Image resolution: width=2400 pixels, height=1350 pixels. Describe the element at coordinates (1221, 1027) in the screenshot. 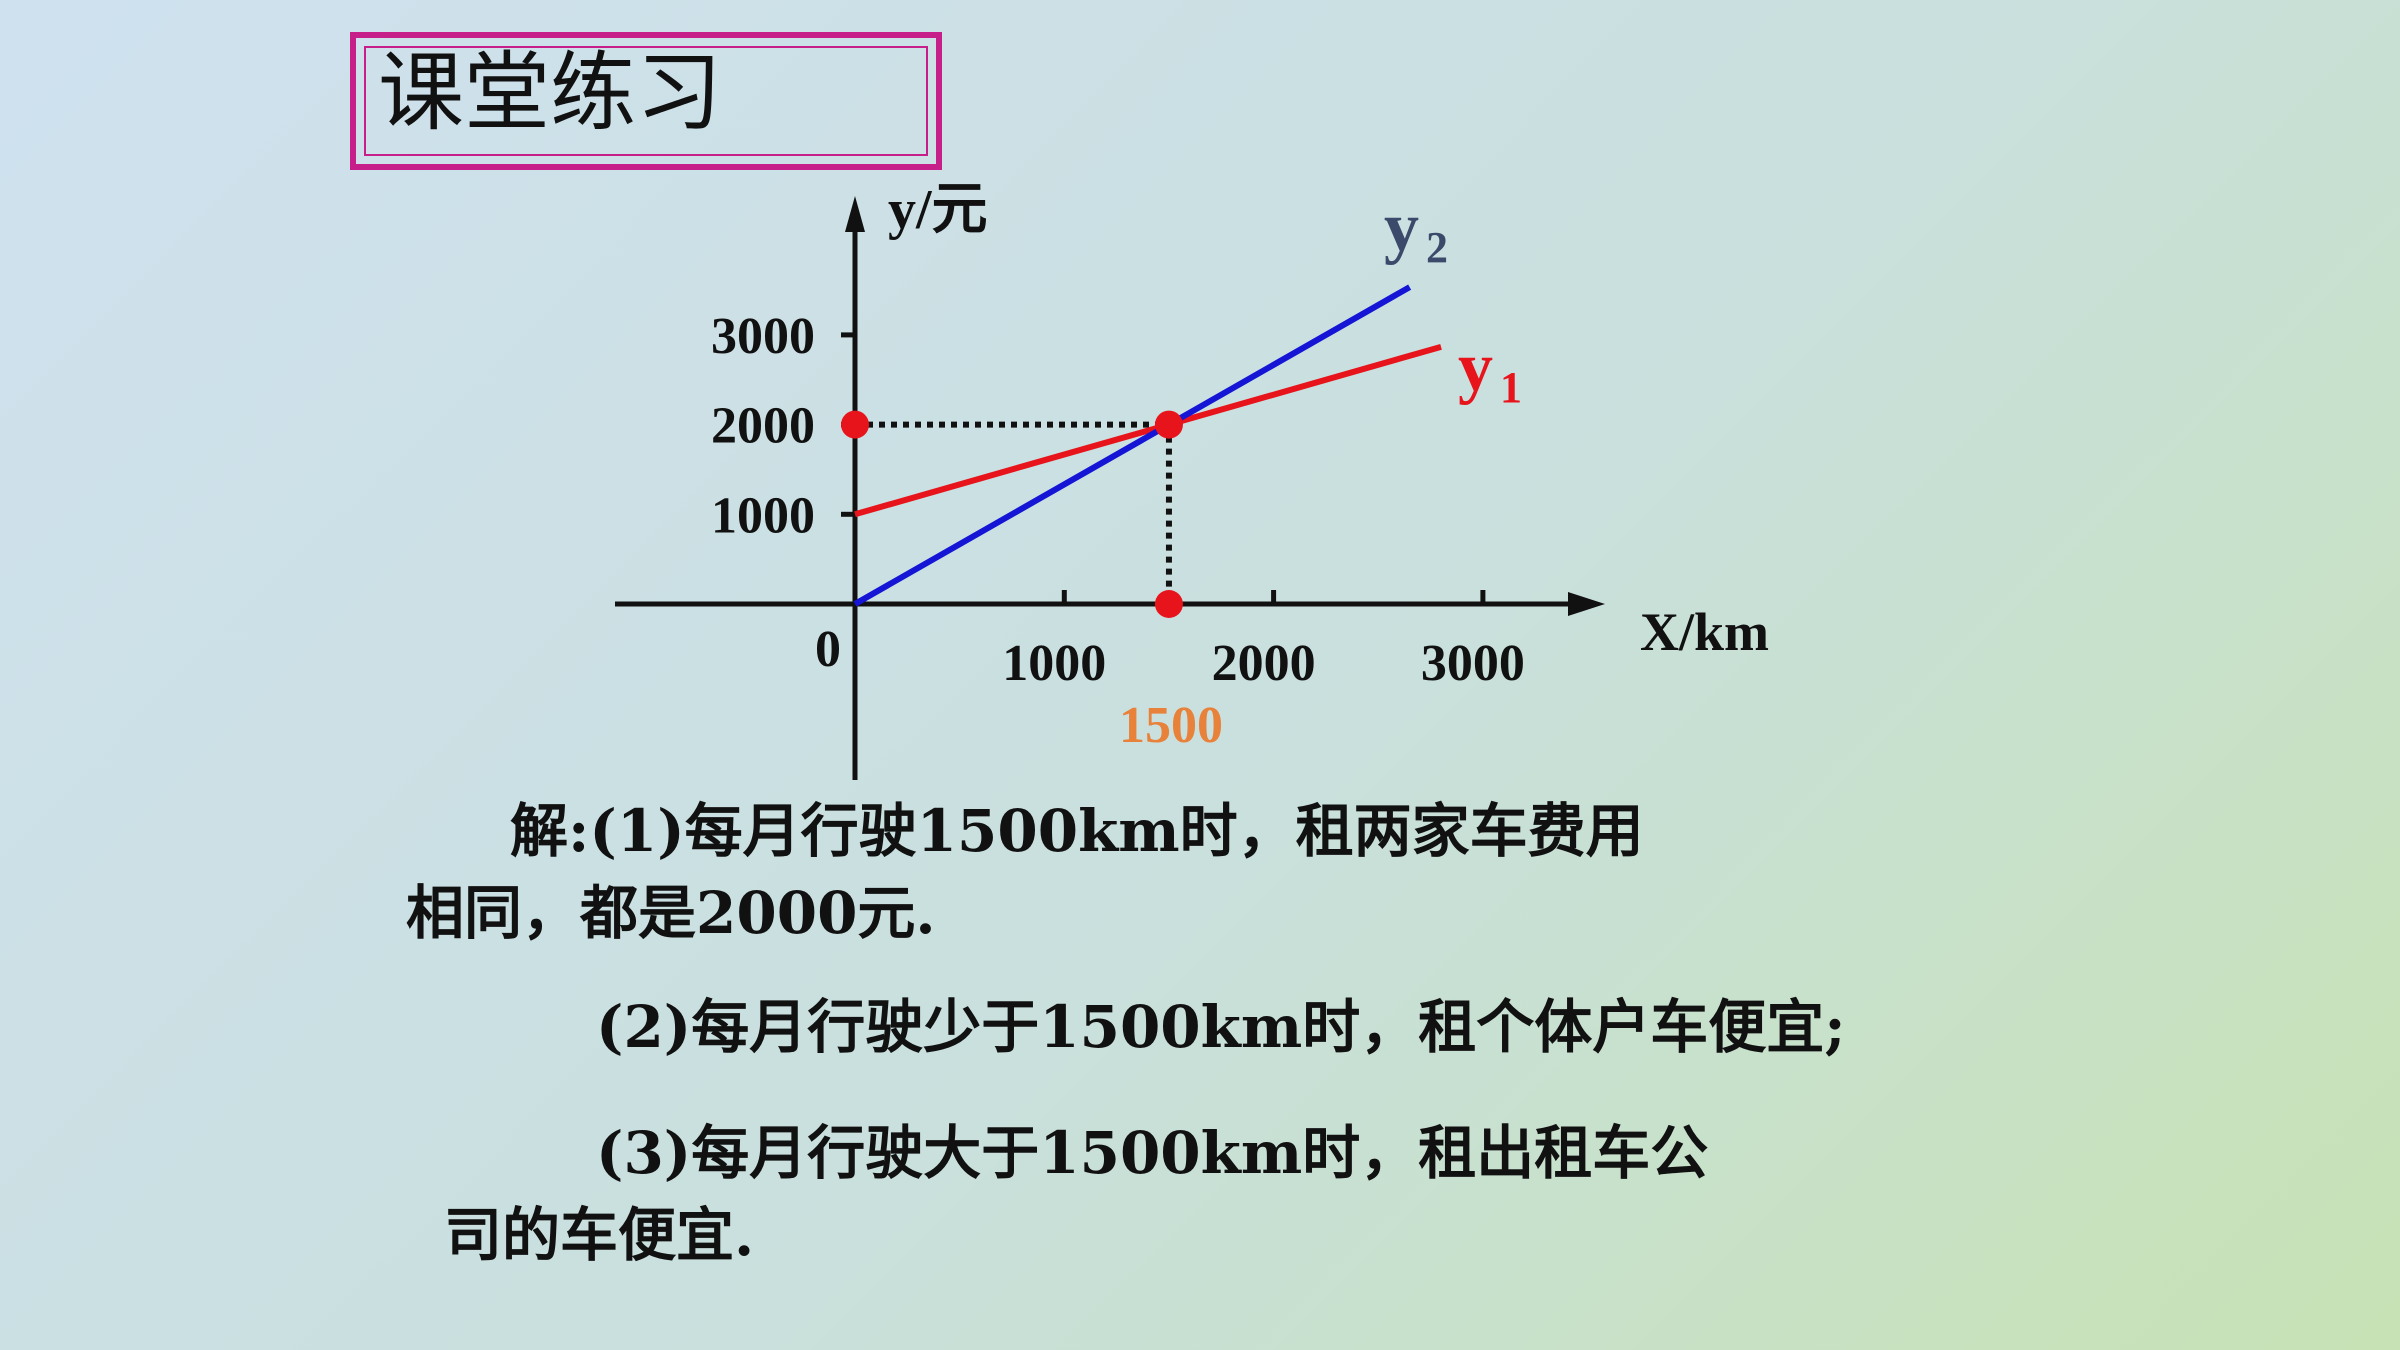

I see `solution-line-3: (2)每月行驶少于1500km时，租个体户车便宜;` at that location.